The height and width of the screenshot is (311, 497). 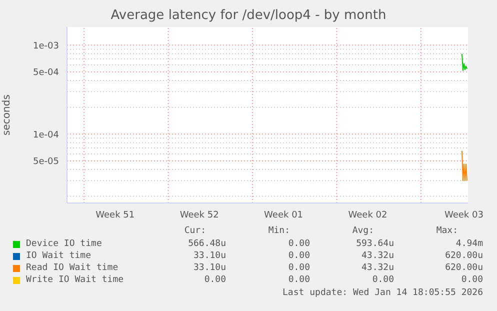 I want to click on text: Cur:, so click(x=195, y=231).